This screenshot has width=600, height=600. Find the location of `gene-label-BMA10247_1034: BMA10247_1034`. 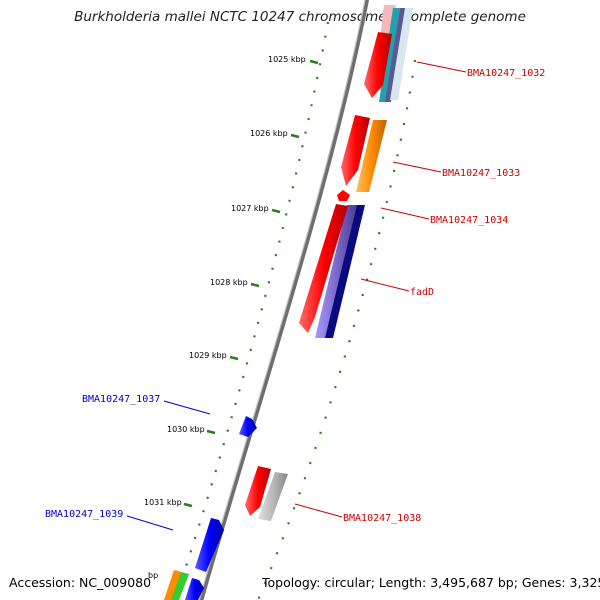

gene-label-BMA10247_1034: BMA10247_1034 is located at coordinates (469, 220).